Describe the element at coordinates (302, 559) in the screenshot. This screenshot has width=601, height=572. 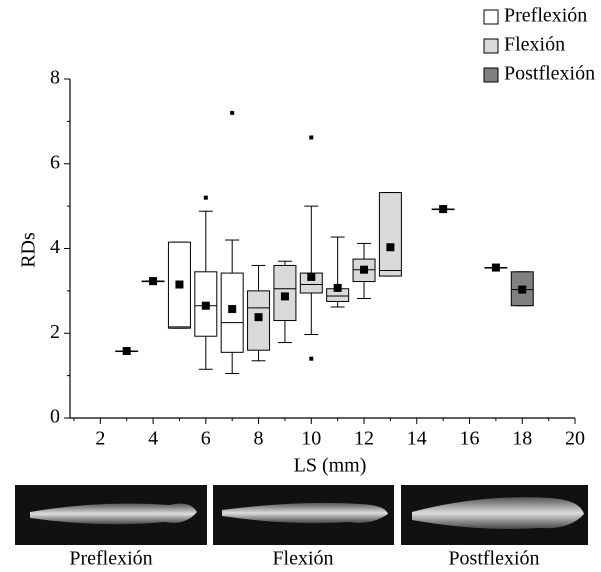
I see `panel-caption: Flexión` at that location.